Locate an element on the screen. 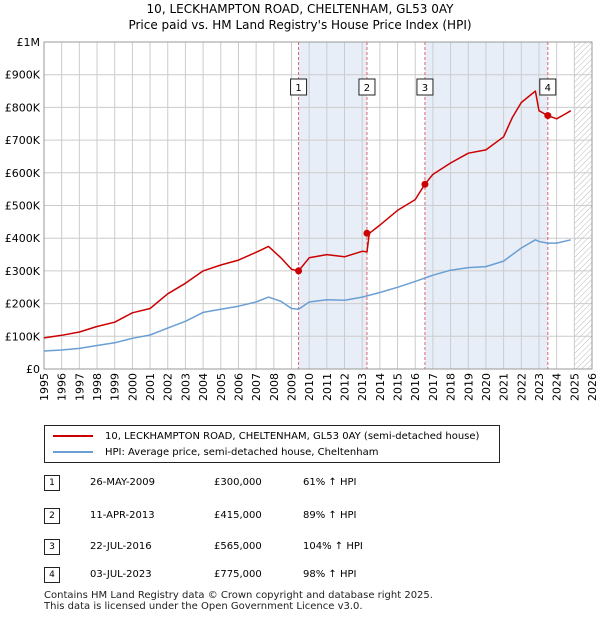 This screenshot has height=620, width=600. x-tick-label: 2009 is located at coordinates (291, 387).